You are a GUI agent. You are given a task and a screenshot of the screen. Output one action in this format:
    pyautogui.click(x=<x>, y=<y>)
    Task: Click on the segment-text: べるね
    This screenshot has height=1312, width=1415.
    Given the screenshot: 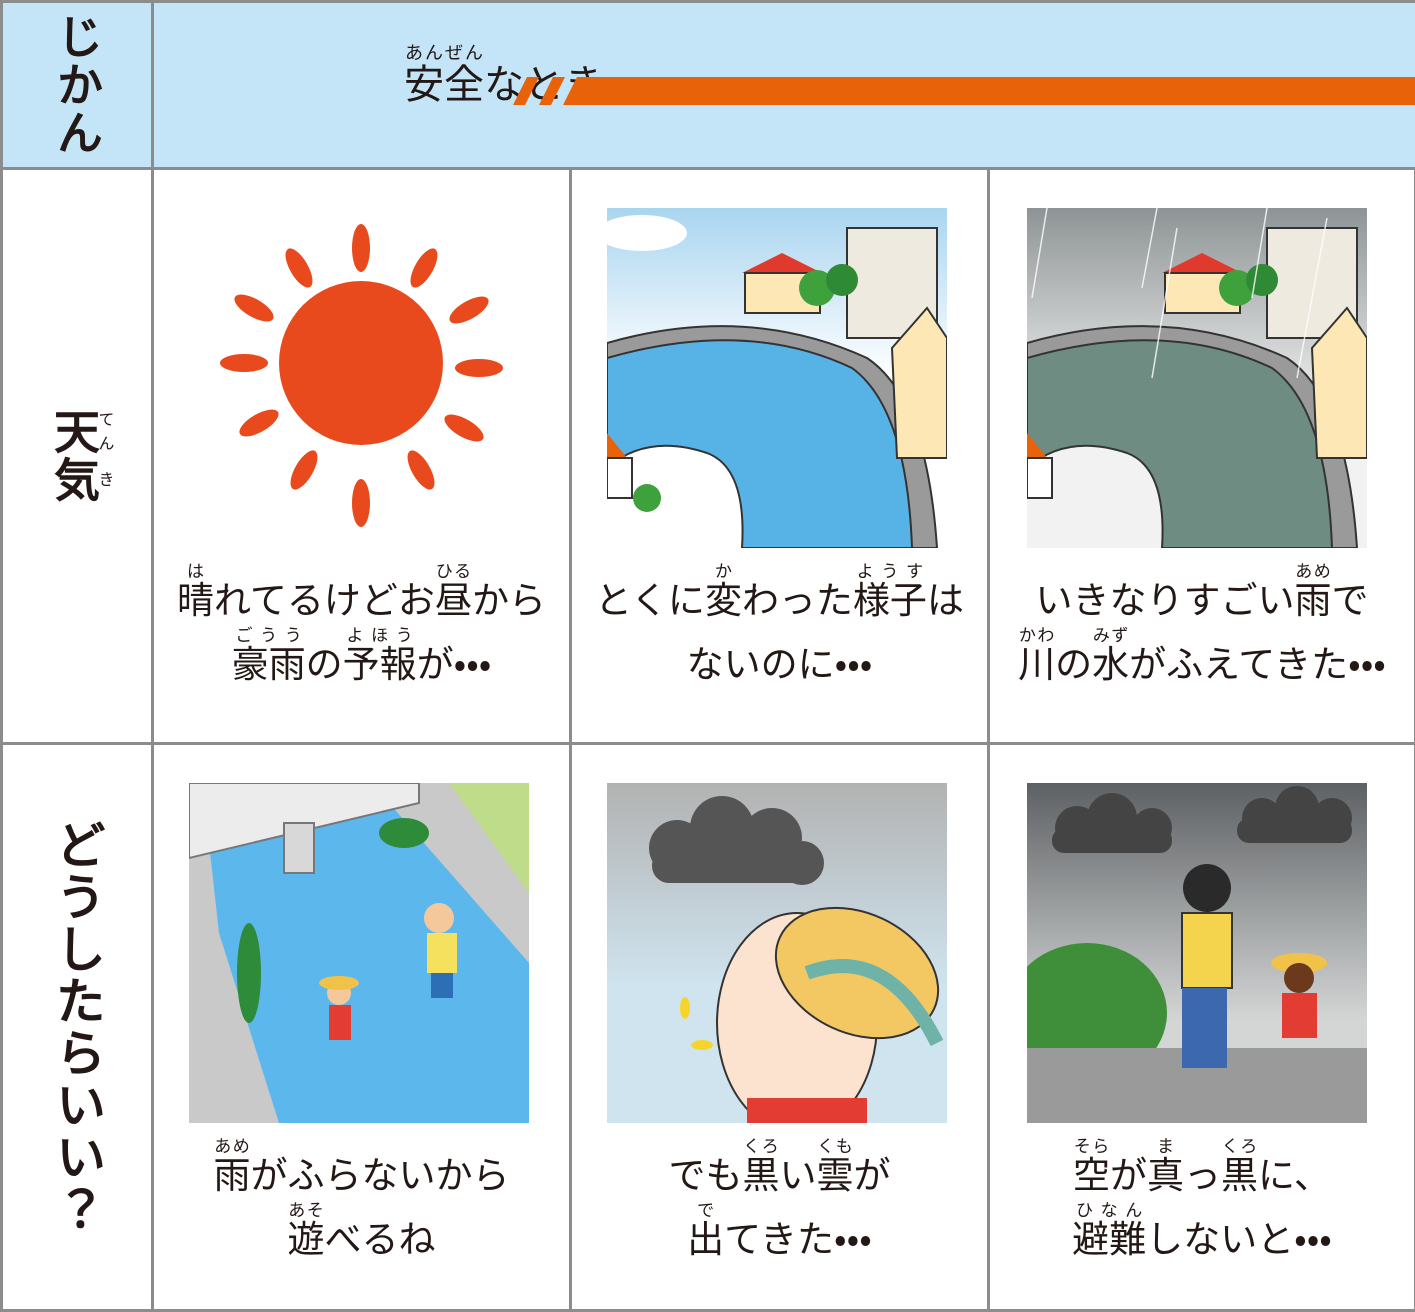 What is the action you would take?
    pyautogui.click(x=380, y=1239)
    